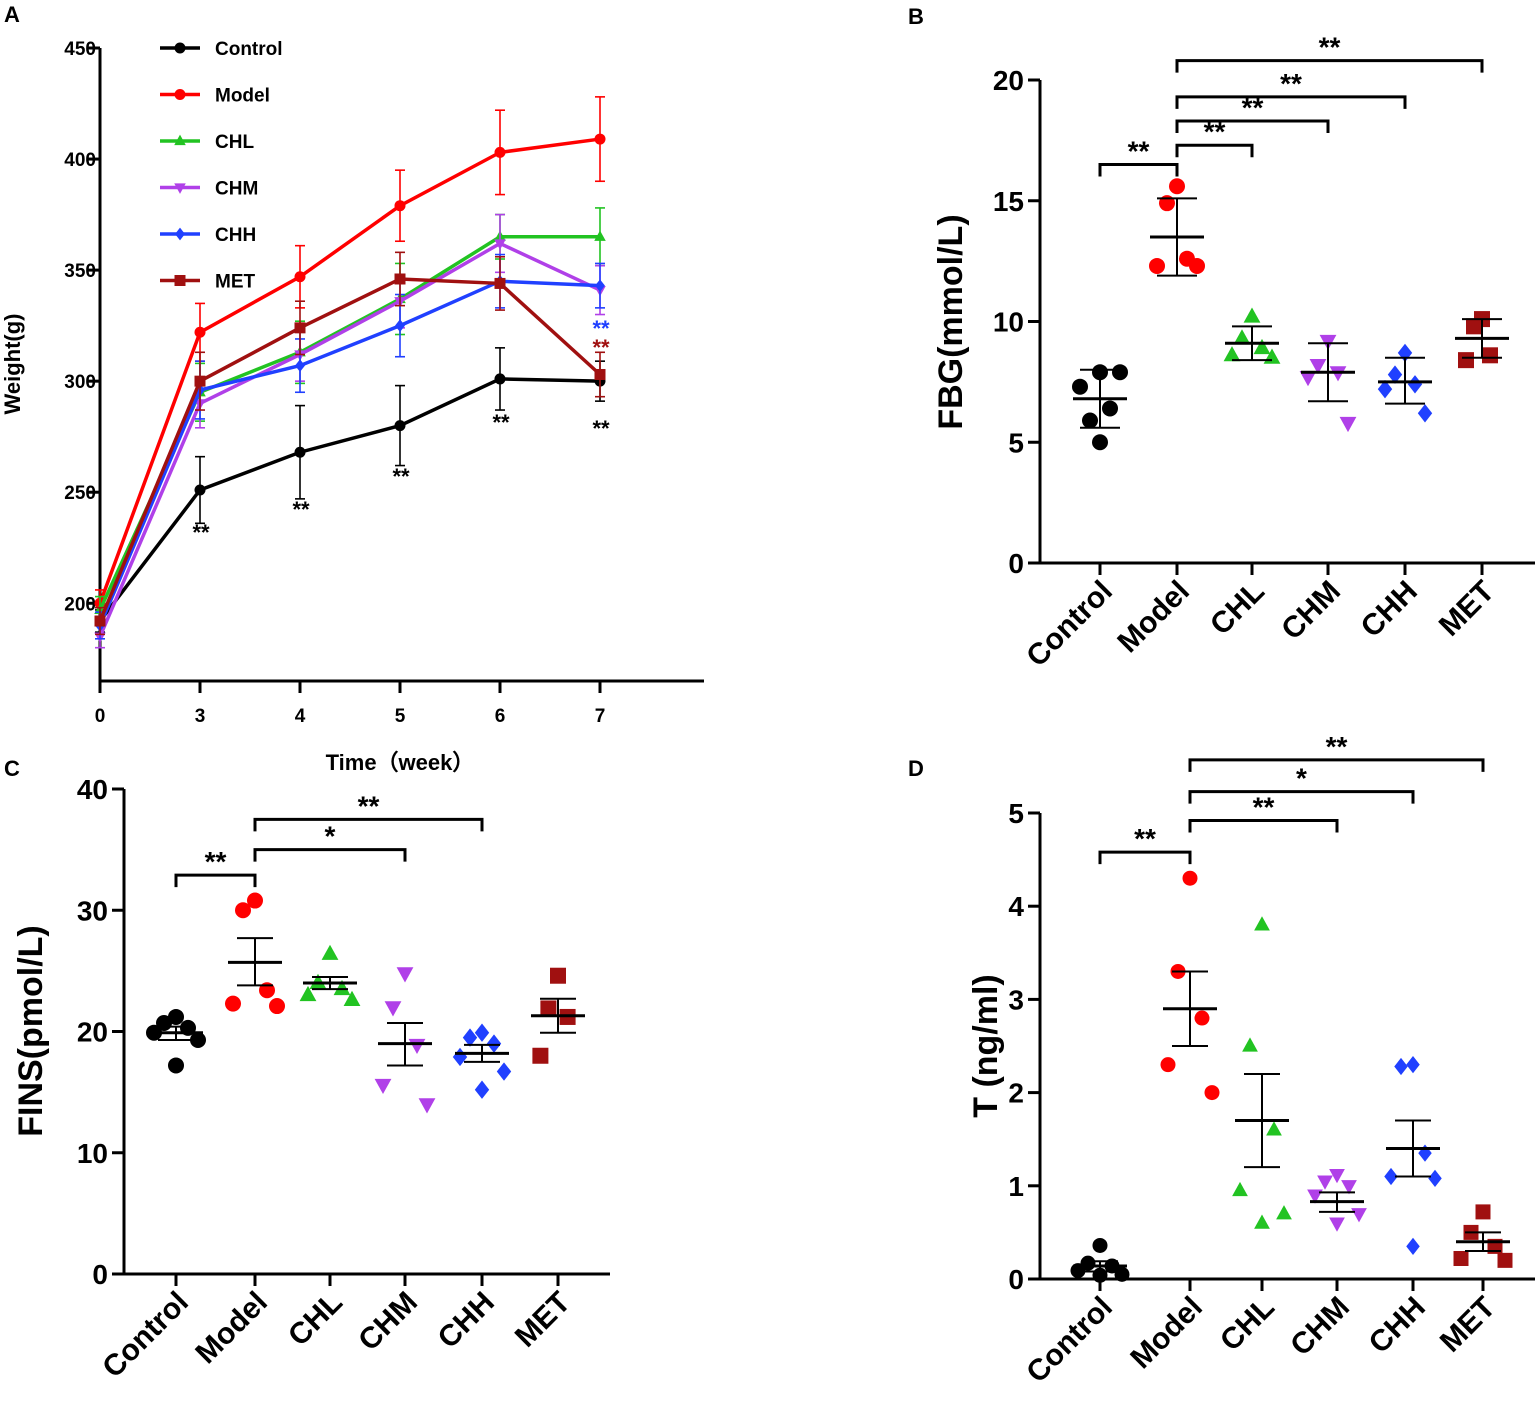 This screenshot has height=1414, width=1535. What do you see at coordinates (330, 975) in the screenshot?
I see `group-chl` at bounding box center [330, 975].